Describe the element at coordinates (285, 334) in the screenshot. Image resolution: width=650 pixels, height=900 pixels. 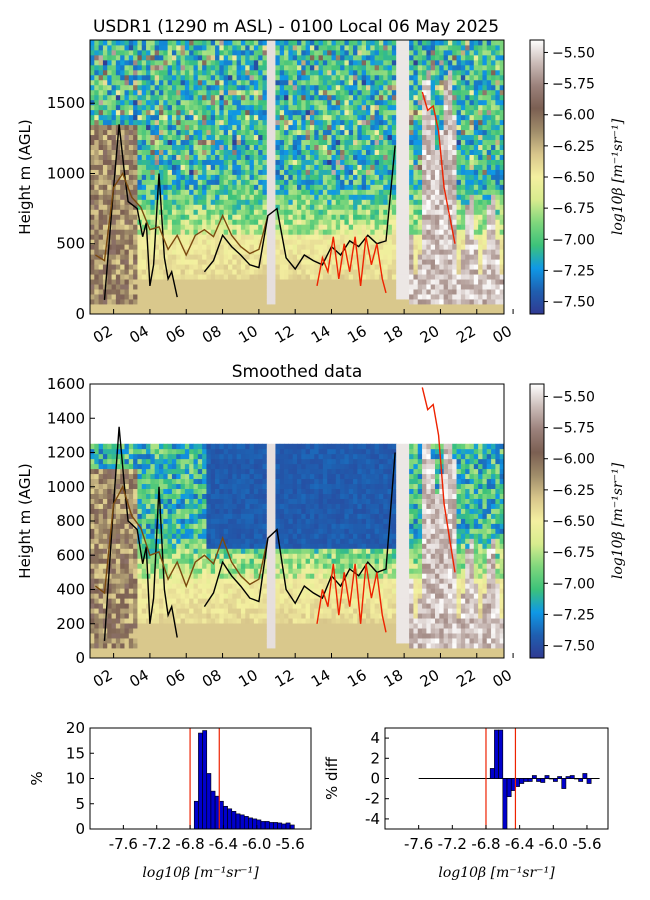
I see `x-tick-label: 12` at that location.